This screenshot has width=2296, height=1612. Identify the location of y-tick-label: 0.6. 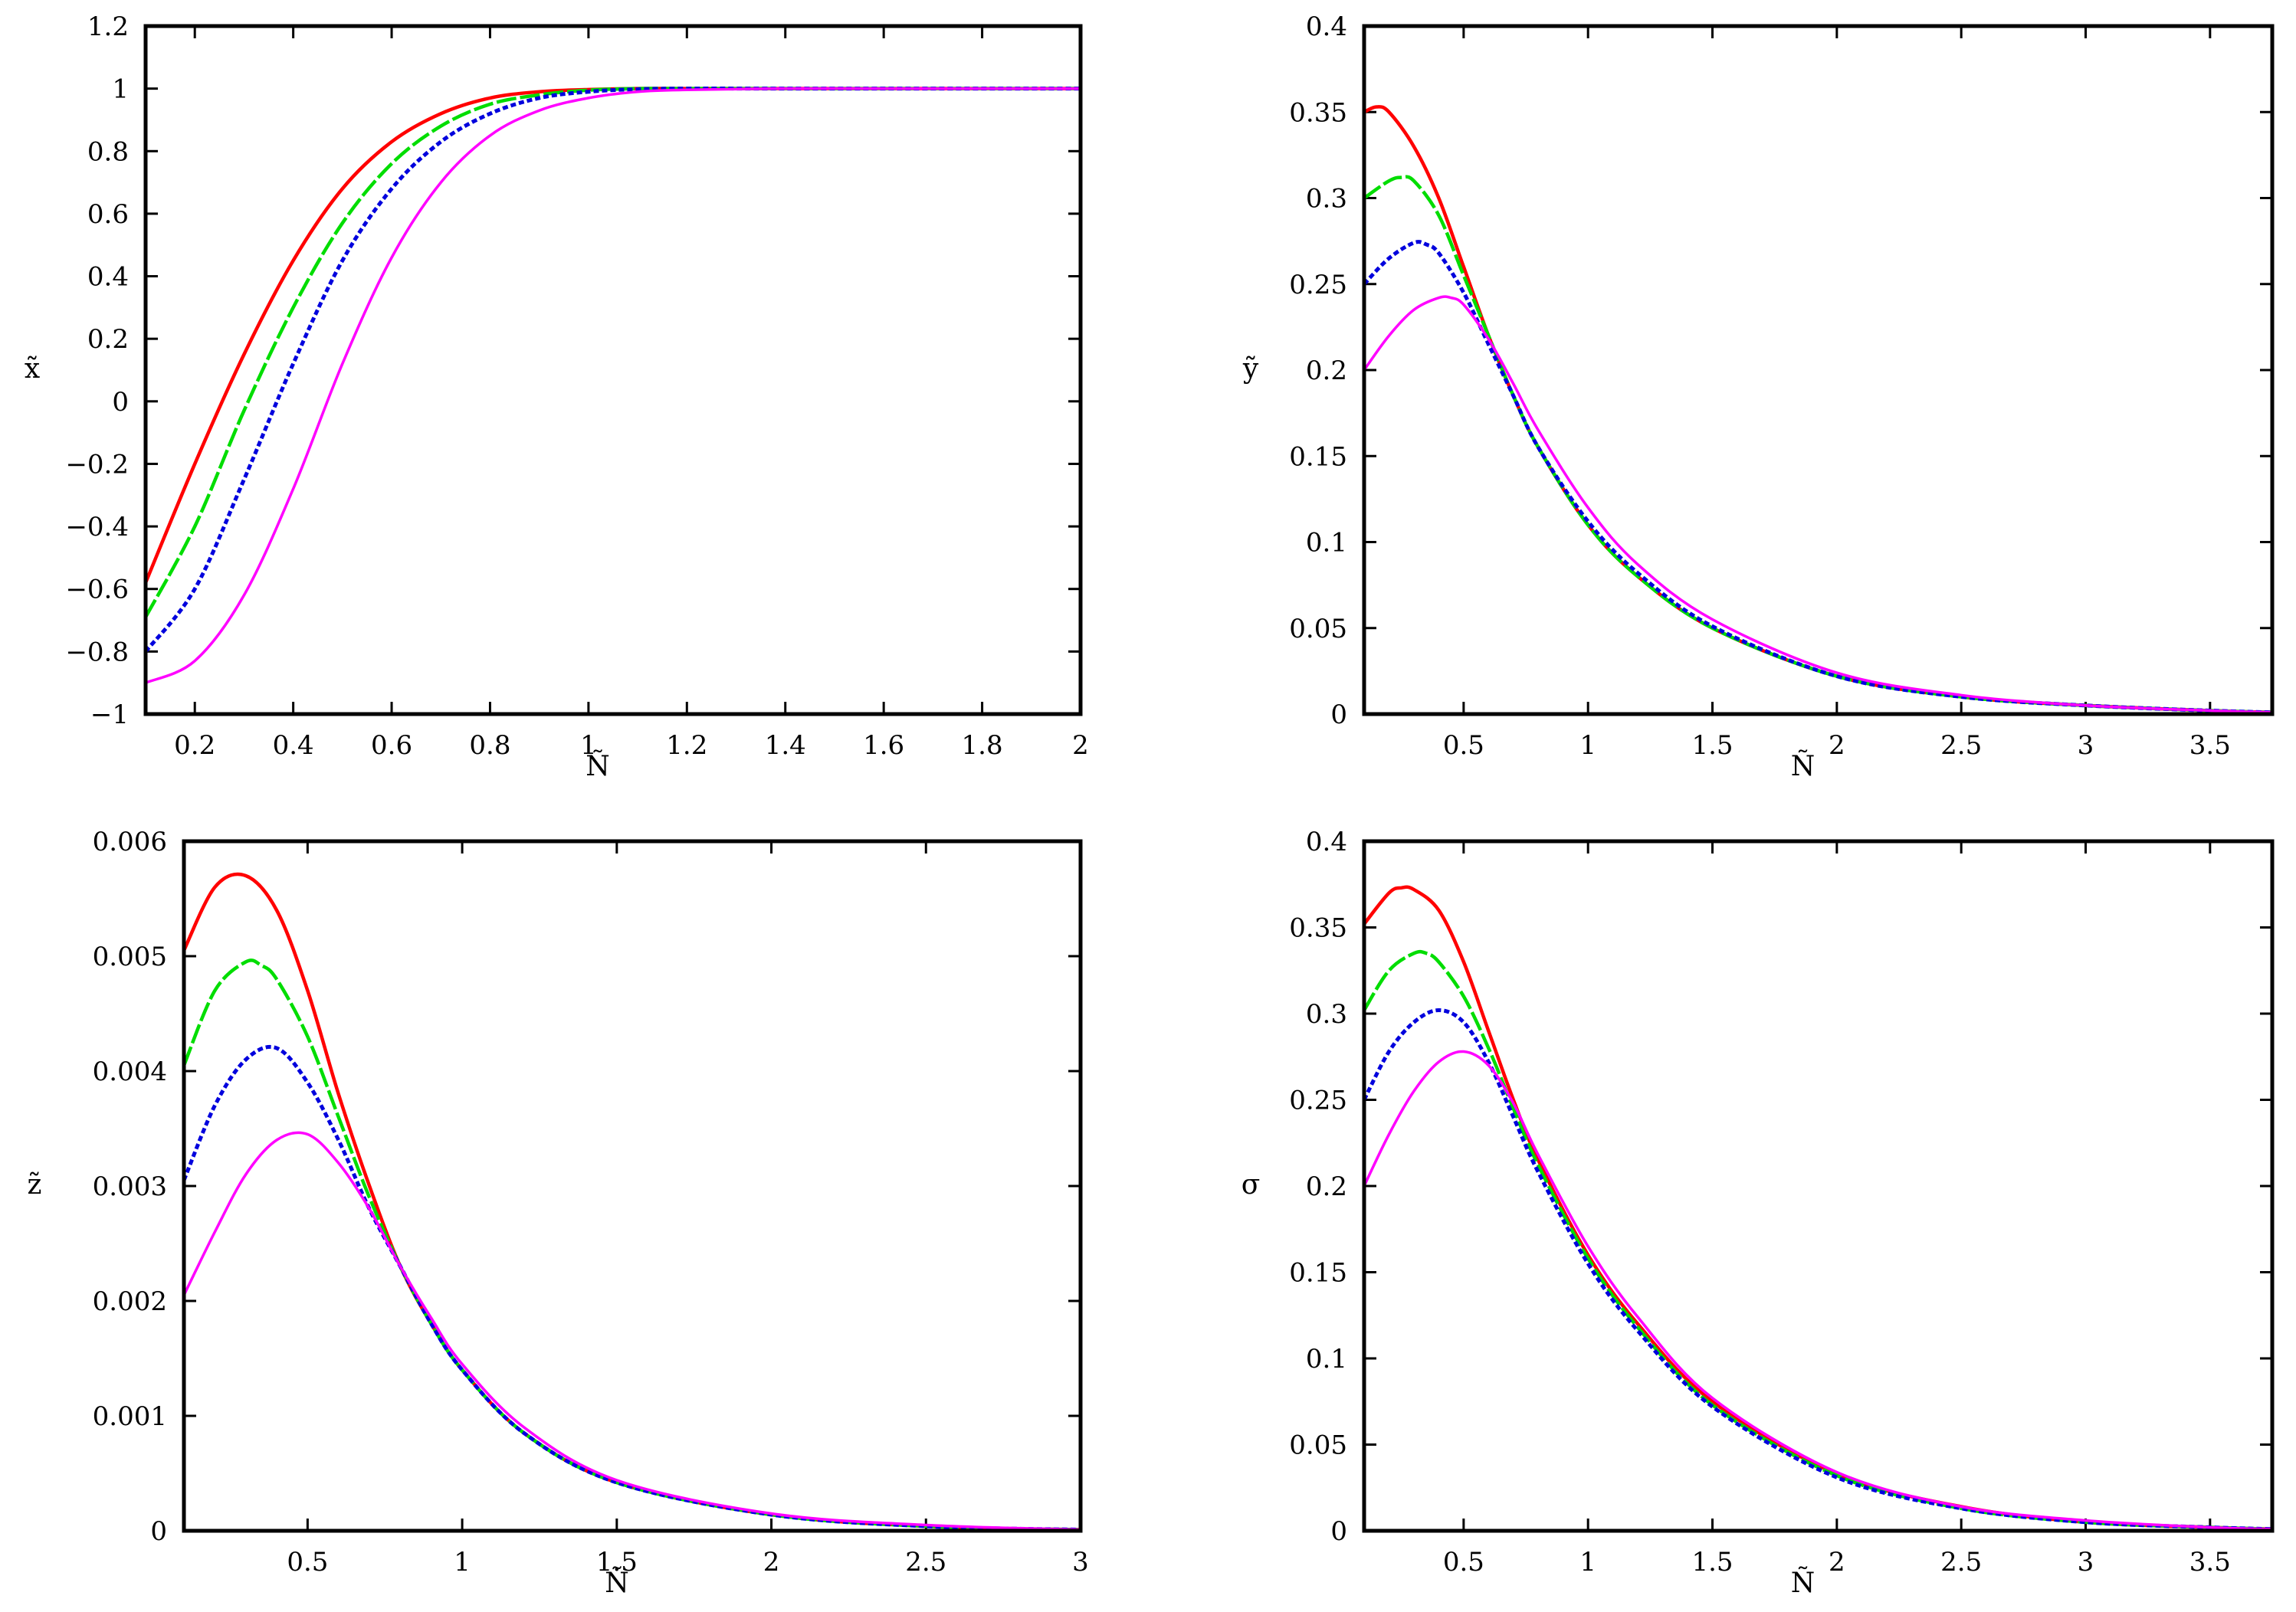
(108, 215).